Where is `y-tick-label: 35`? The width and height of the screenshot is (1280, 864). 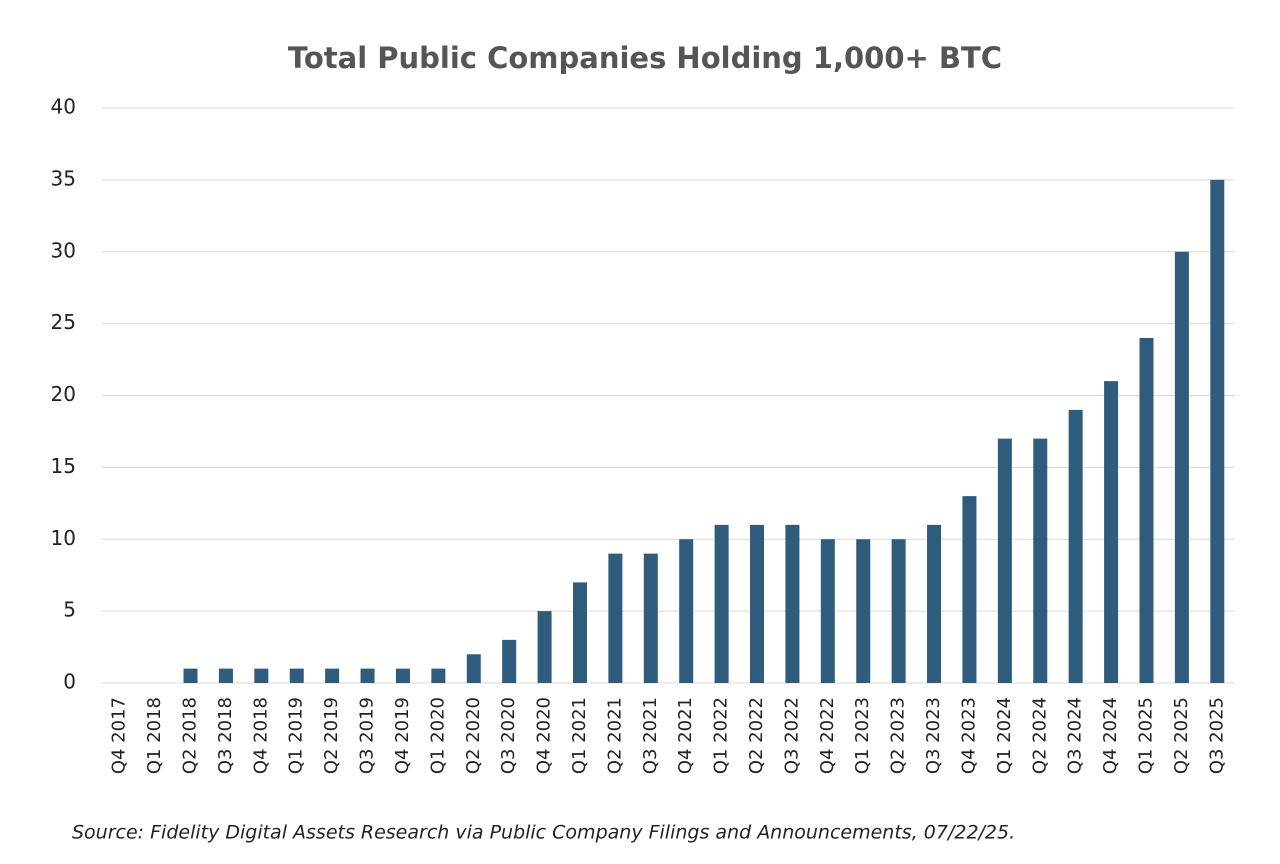
y-tick-label: 35 is located at coordinates (63, 178).